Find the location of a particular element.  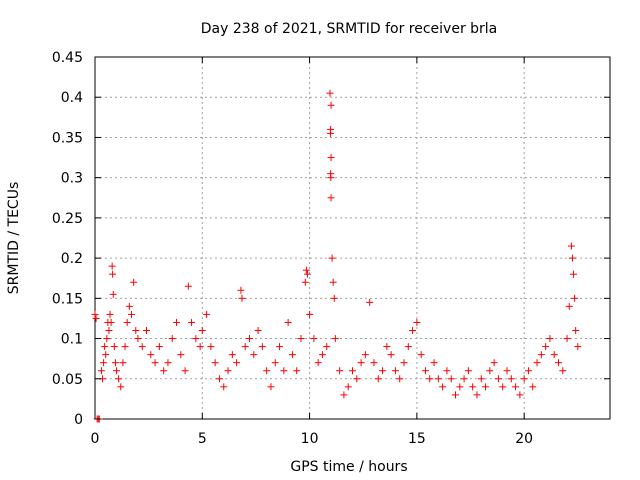

y-axis-label: SRMTID / TECUs is located at coordinates (14, 238).